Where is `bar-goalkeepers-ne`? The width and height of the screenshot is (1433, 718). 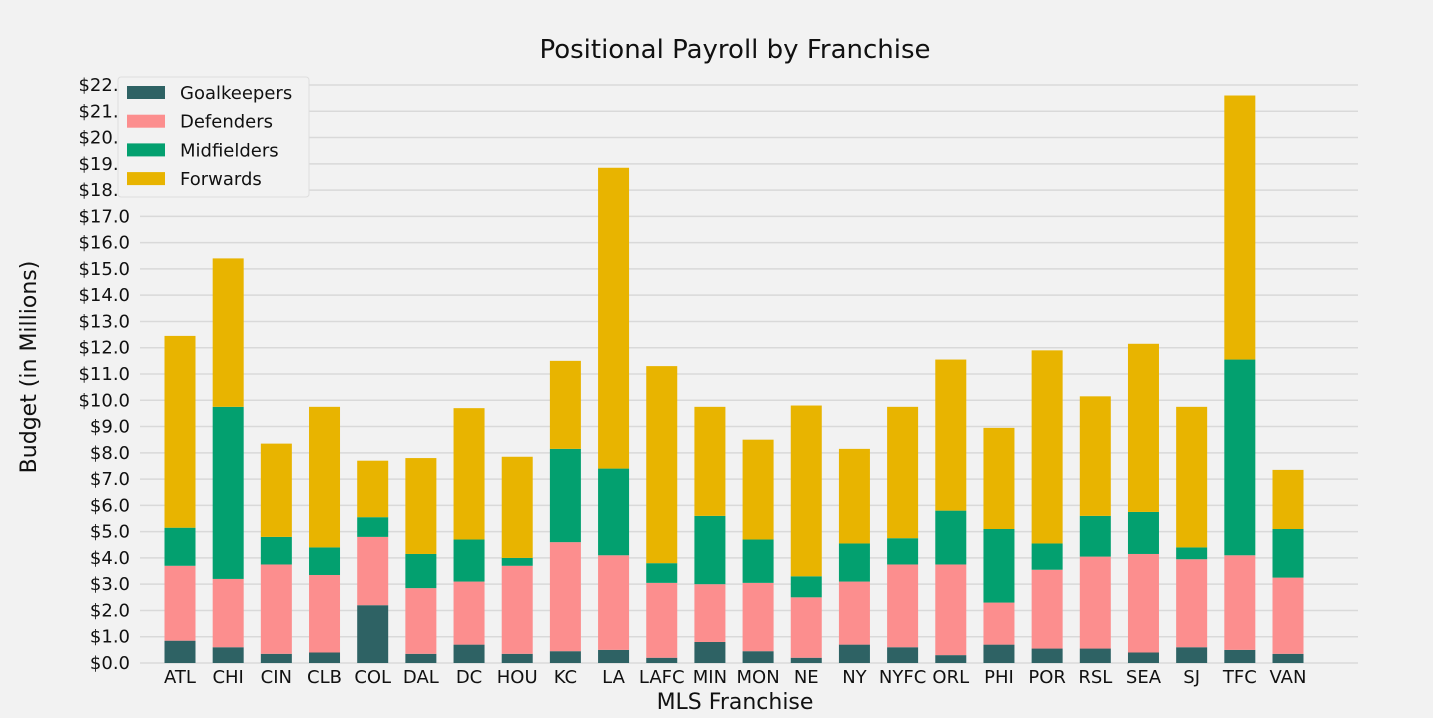 bar-goalkeepers-ne is located at coordinates (806, 660).